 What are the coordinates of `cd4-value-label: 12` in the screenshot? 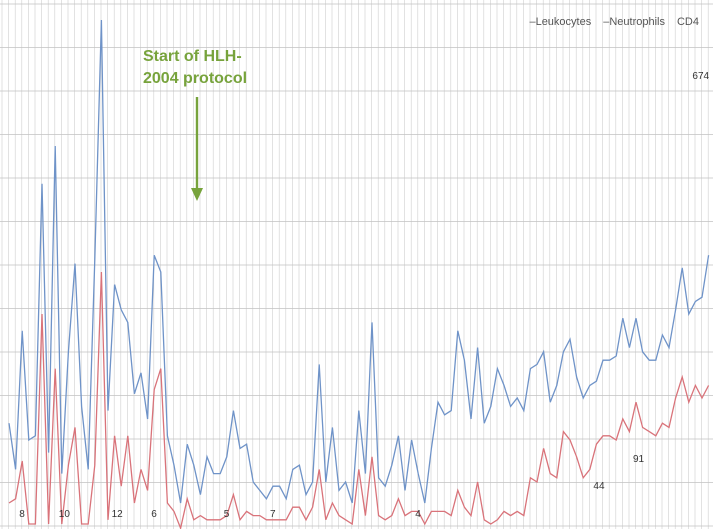 It's located at (117, 514).